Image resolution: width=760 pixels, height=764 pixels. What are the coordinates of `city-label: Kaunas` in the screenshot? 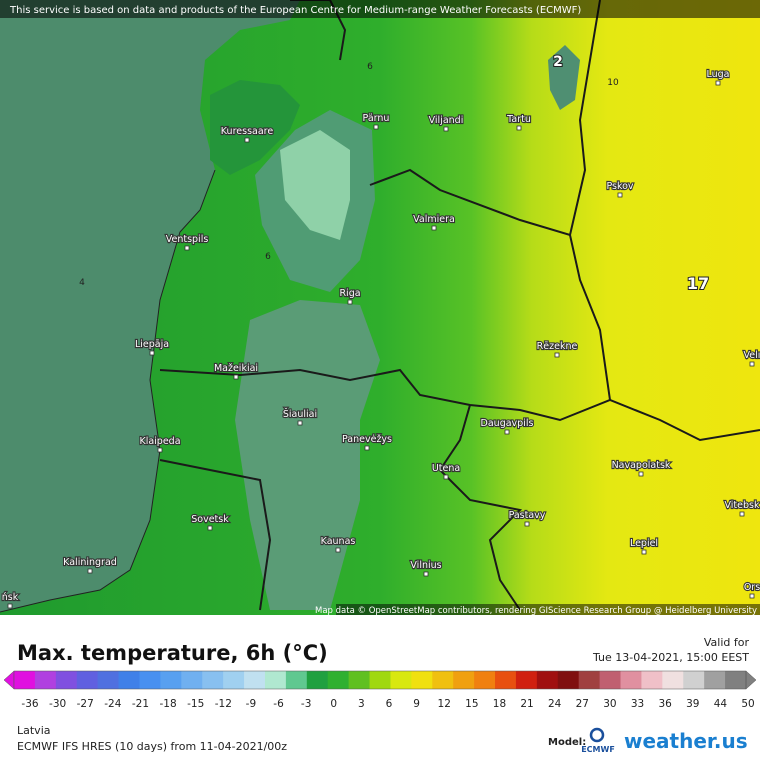 It's located at (338, 541).